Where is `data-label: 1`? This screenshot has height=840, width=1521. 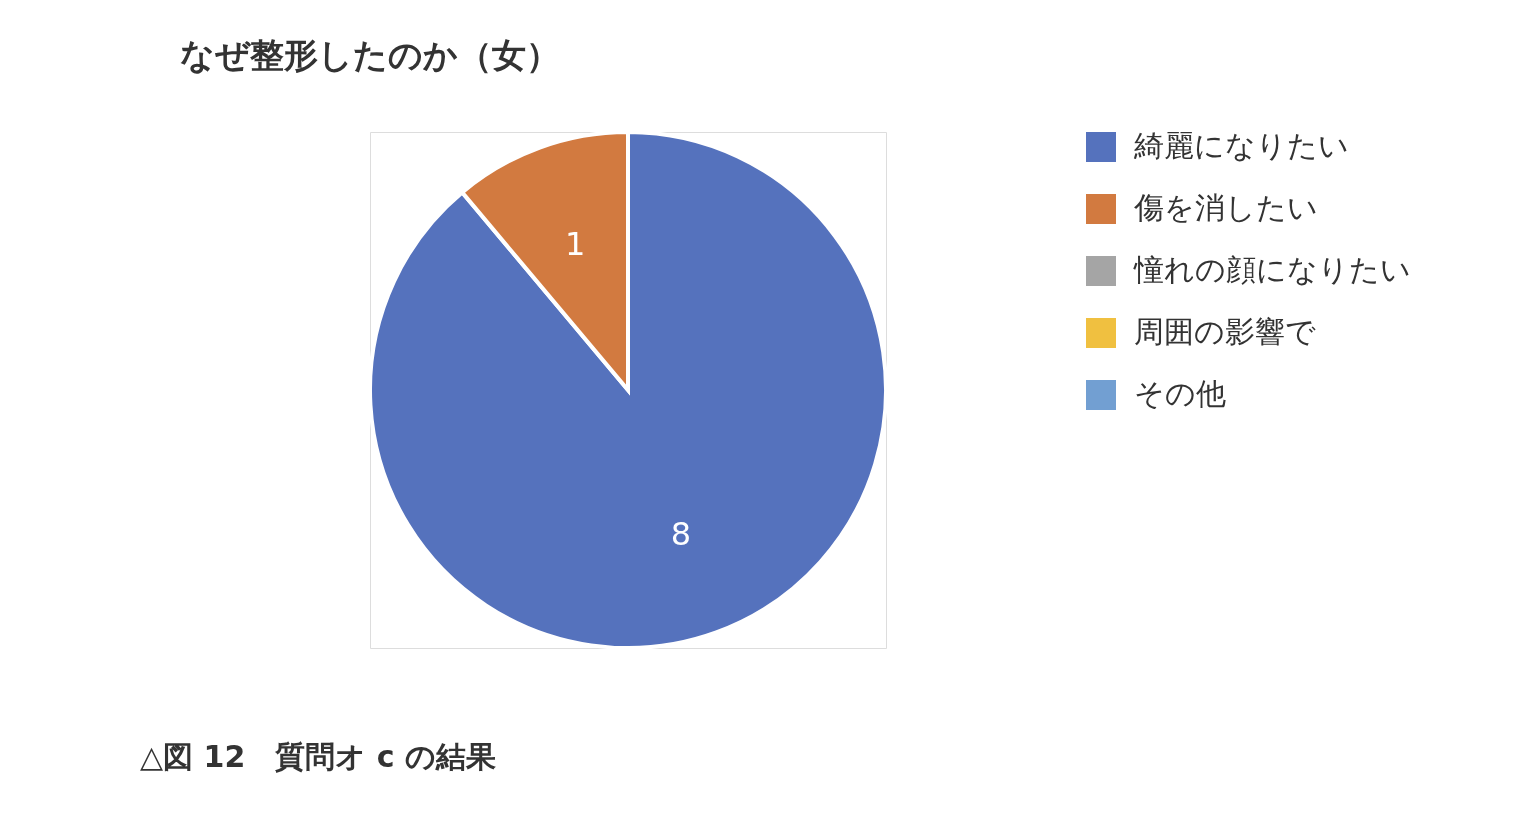
data-label: 1 is located at coordinates (575, 243).